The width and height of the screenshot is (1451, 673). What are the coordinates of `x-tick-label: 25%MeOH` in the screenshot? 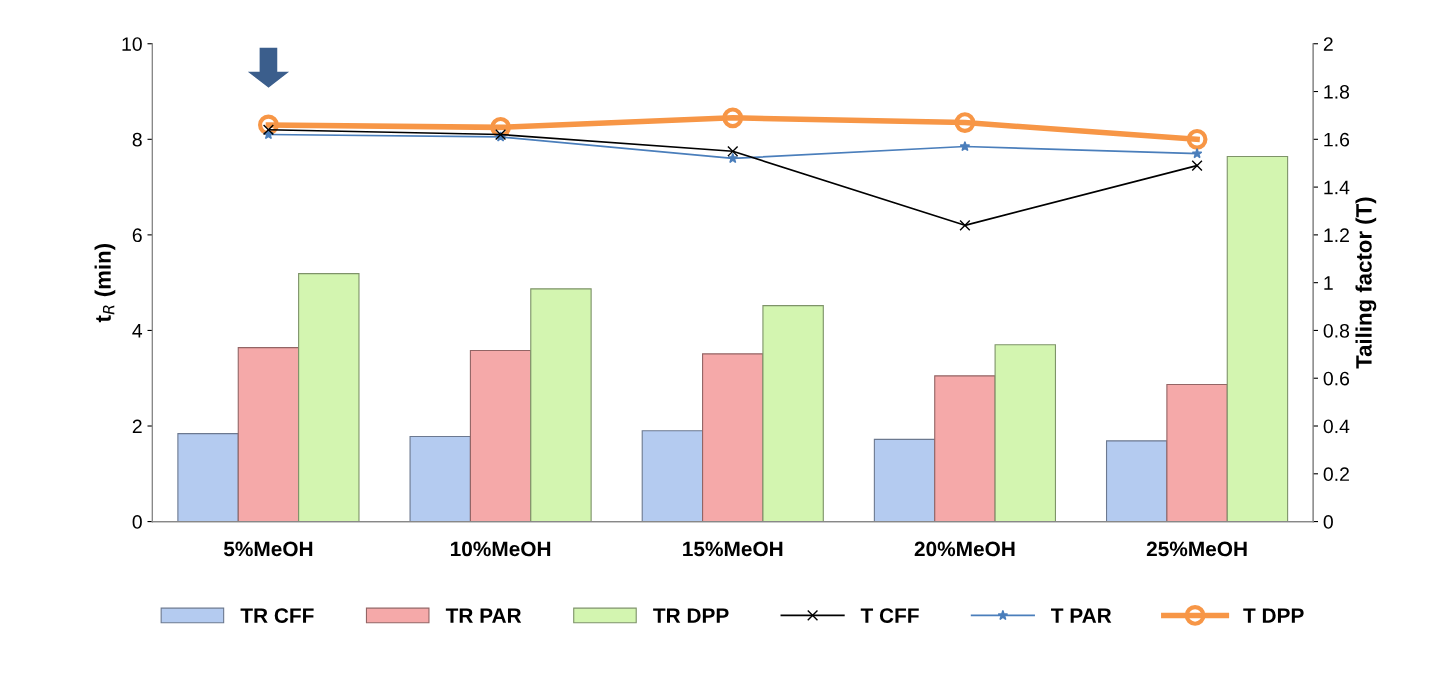 It's located at (1196, 549).